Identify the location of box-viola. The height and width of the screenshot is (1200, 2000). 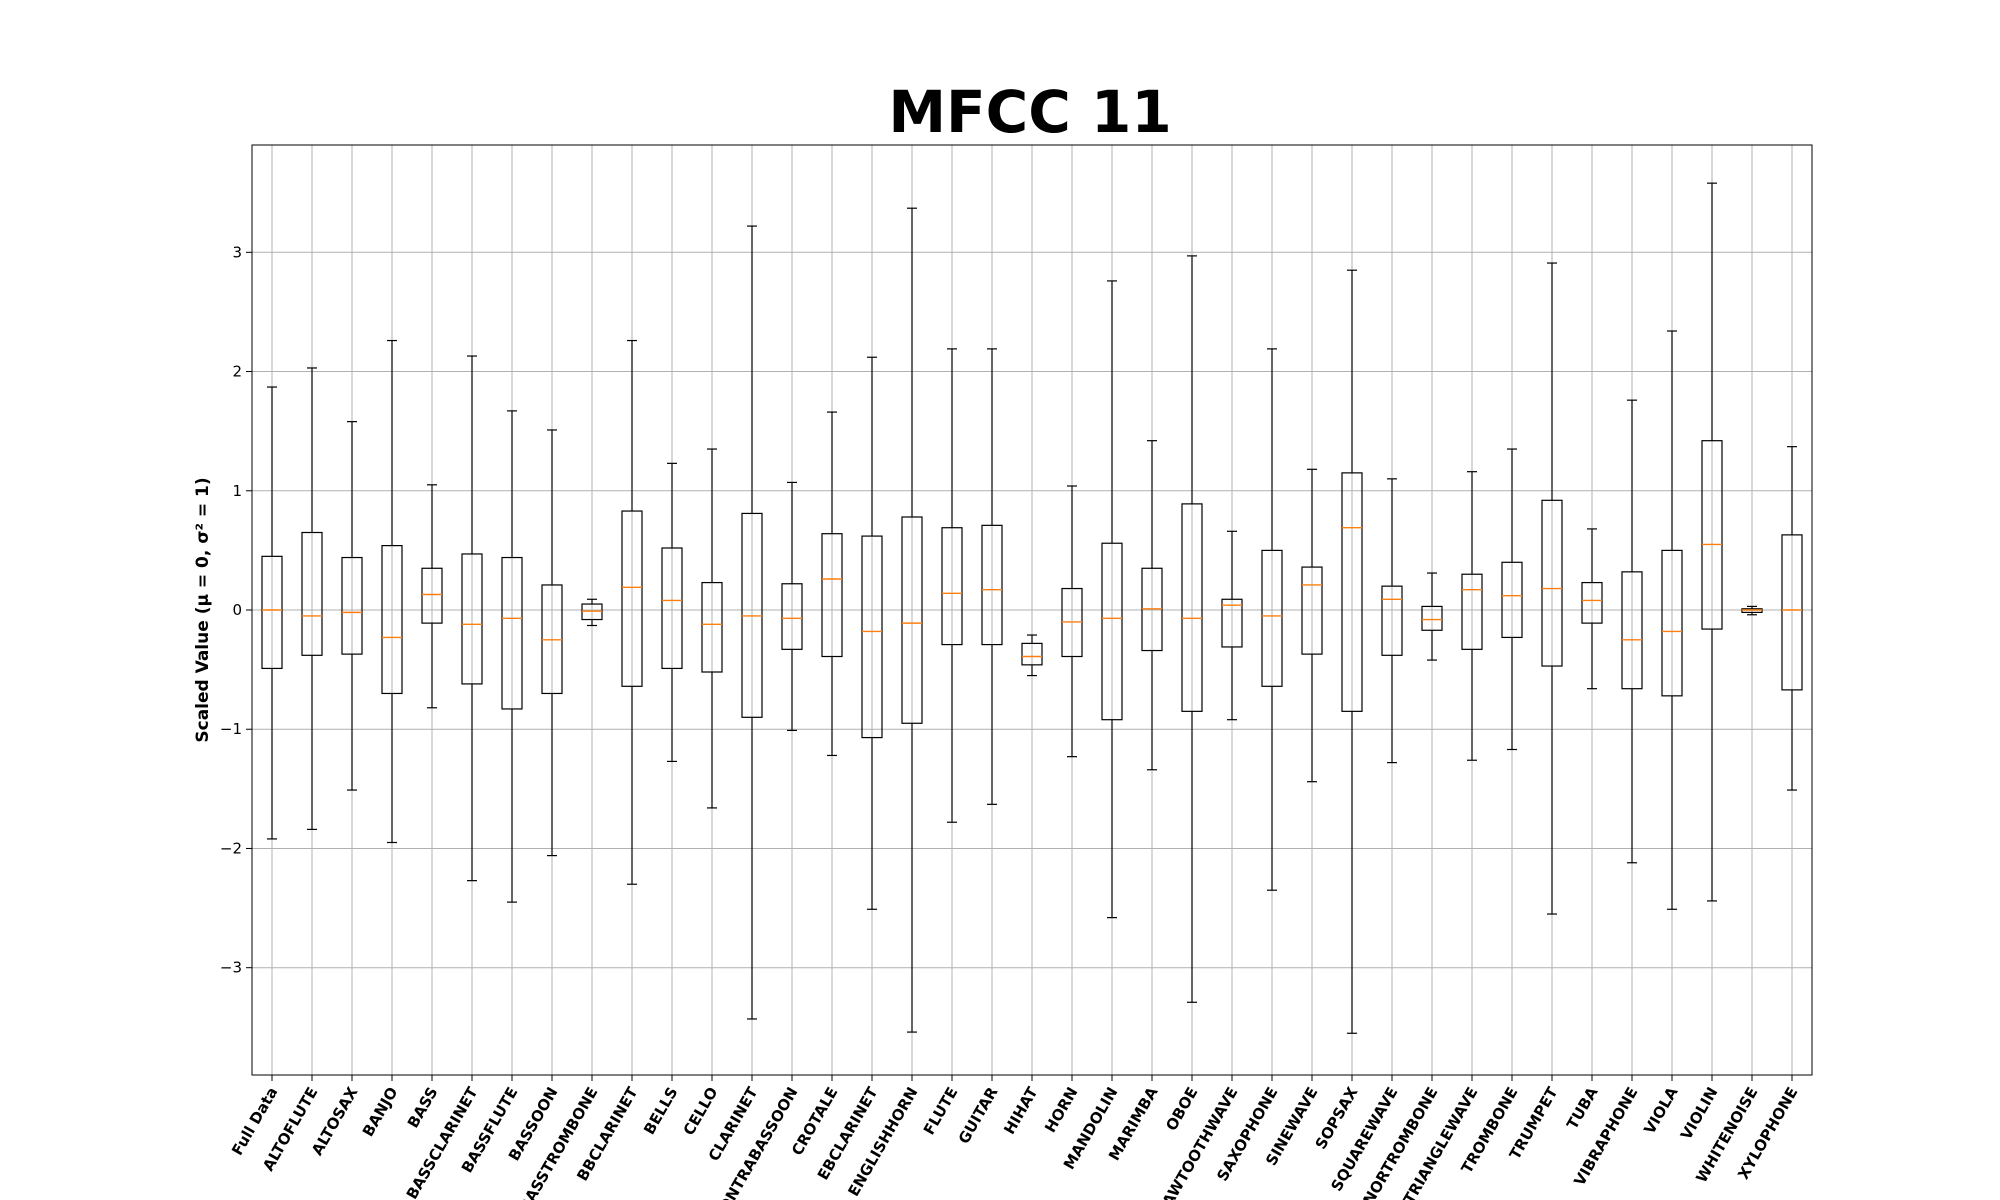
(1672, 620).